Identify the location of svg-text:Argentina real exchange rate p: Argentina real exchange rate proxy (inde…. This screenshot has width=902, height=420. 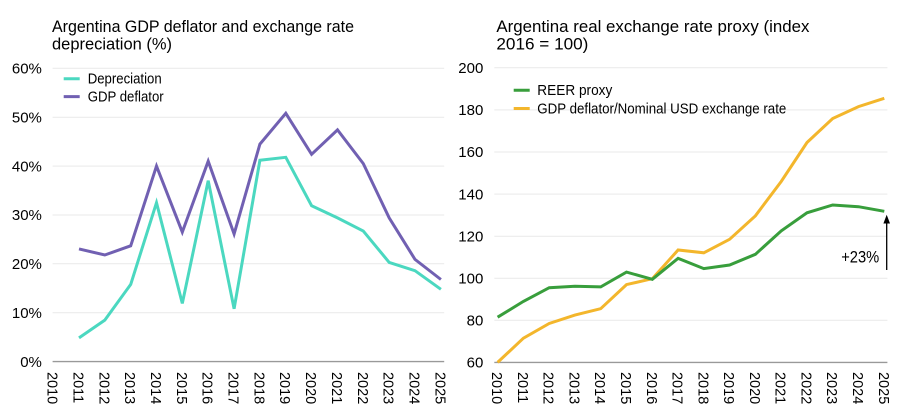
(652, 26).